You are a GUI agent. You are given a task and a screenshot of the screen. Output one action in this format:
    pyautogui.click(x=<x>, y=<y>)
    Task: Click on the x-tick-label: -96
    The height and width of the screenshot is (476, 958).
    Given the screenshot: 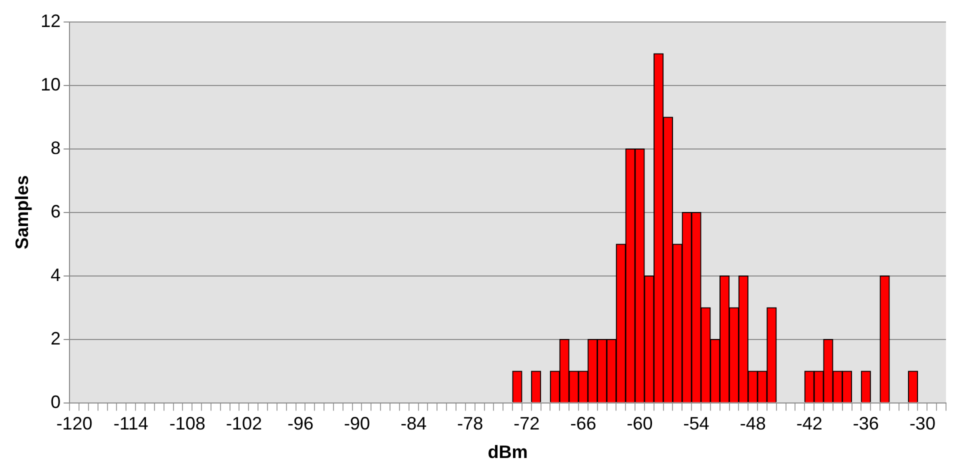 What is the action you would take?
    pyautogui.click(x=300, y=424)
    